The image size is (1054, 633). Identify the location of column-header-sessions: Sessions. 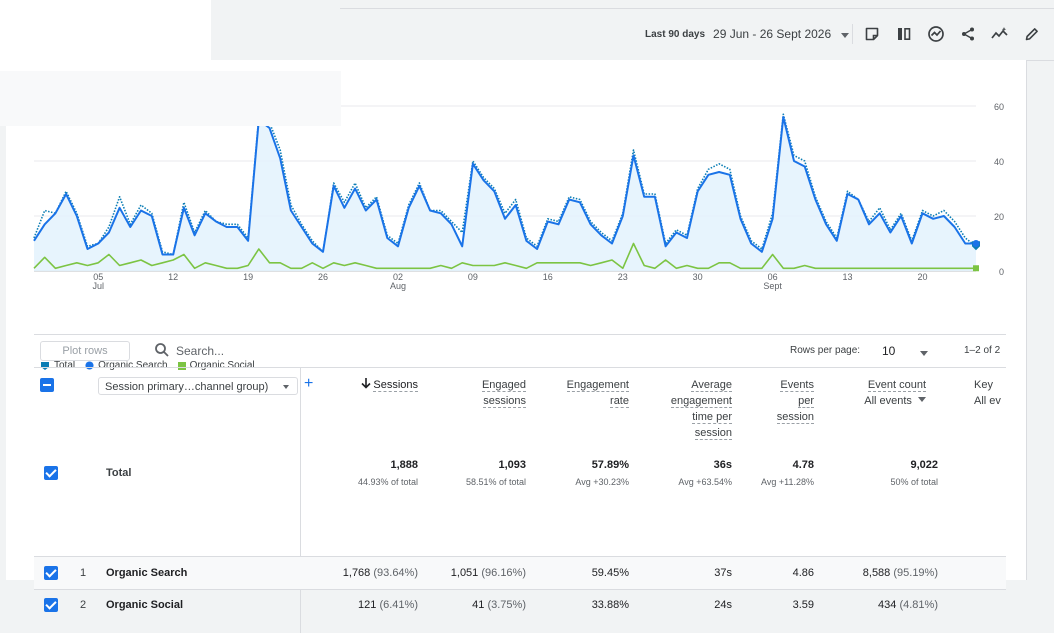
(388, 385).